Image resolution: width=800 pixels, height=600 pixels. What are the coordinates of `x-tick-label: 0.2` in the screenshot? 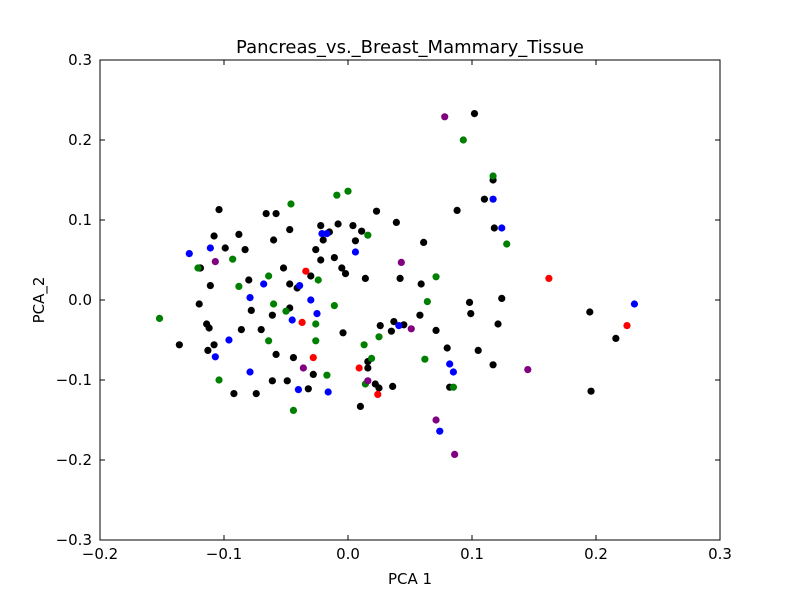 It's located at (596, 554).